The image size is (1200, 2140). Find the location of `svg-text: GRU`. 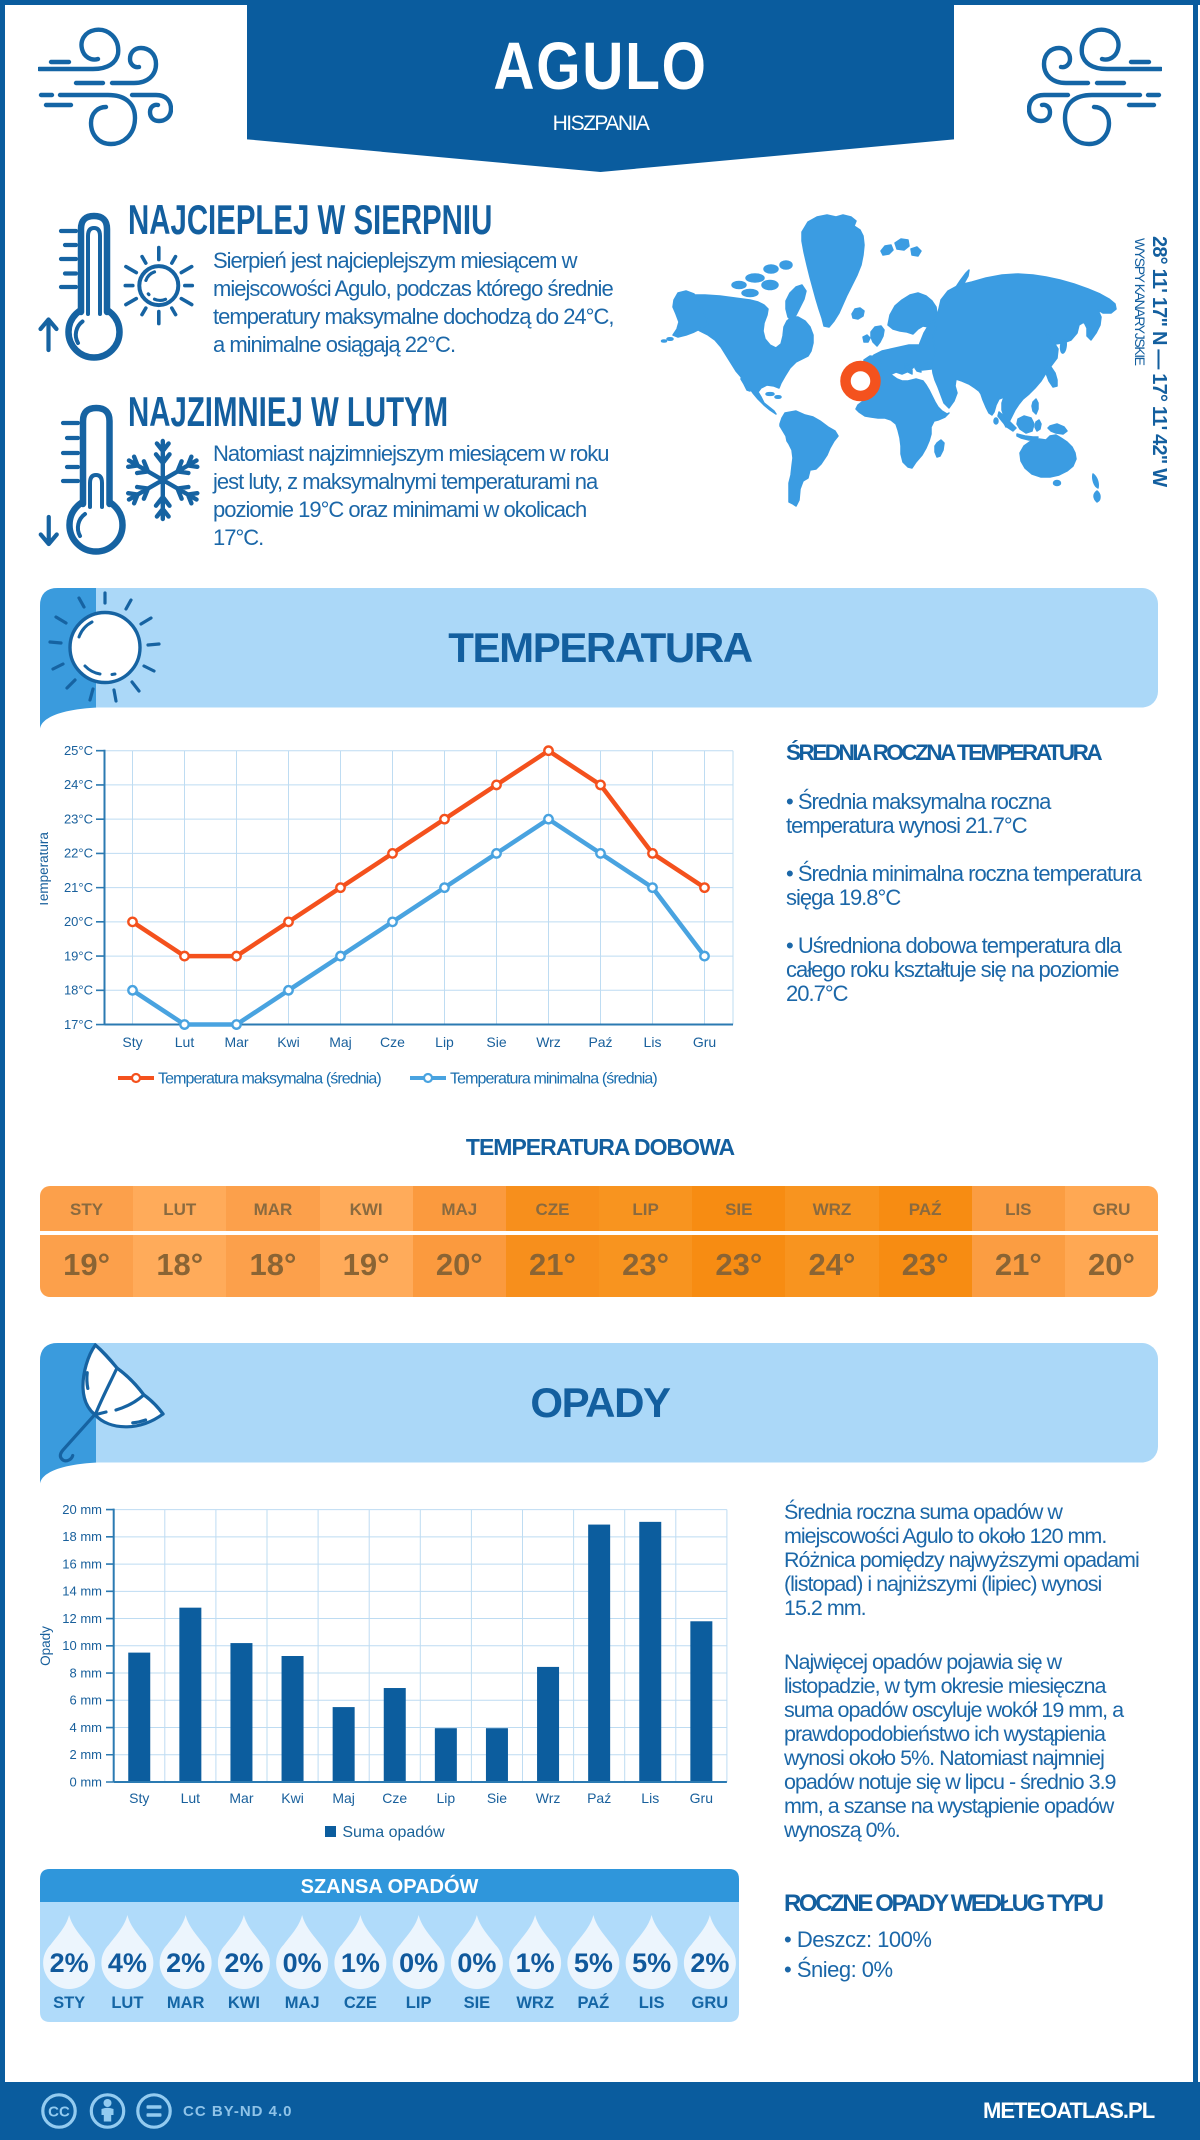

svg-text: GRU is located at coordinates (710, 2003).